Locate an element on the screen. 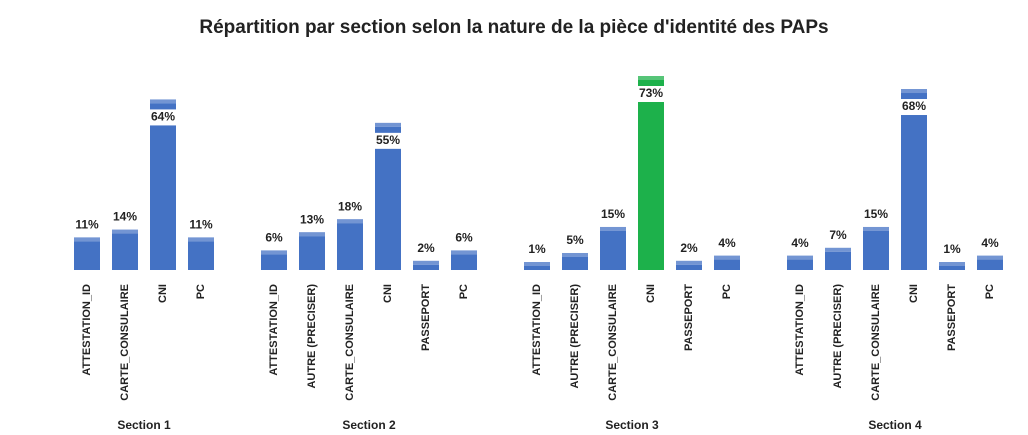 This screenshot has width=1028, height=435. value-label: 18% is located at coordinates (350, 206).